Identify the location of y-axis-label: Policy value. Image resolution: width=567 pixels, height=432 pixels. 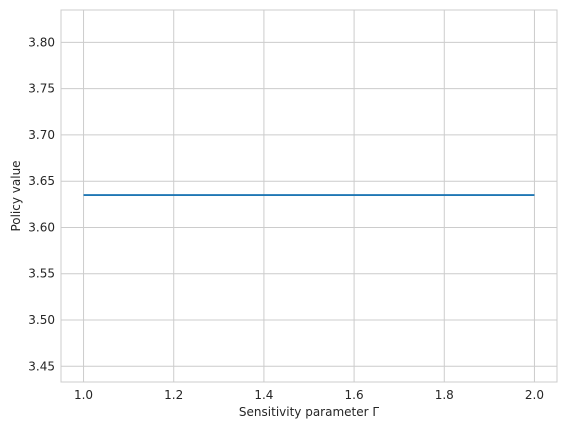
(16, 195).